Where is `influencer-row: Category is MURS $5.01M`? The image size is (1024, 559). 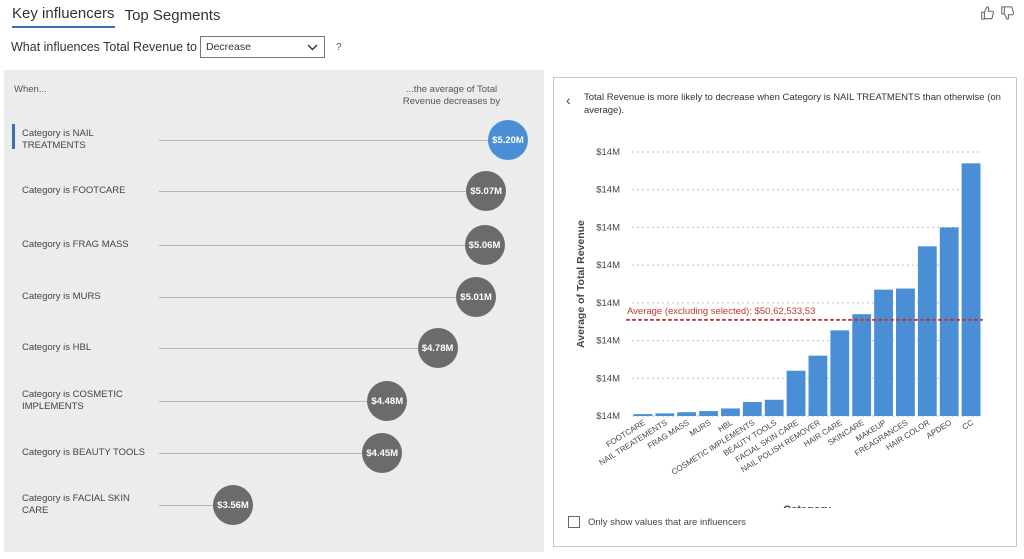 influencer-row: Category is MURS $5.01M is located at coordinates (274, 297).